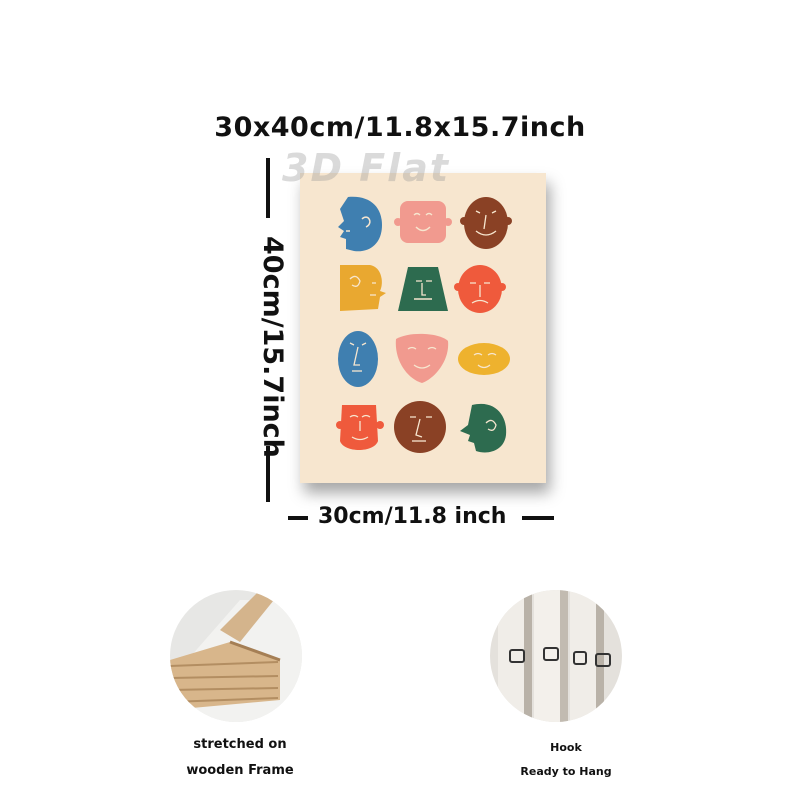  I want to click on green-trapezoid-face, so click(423, 289).